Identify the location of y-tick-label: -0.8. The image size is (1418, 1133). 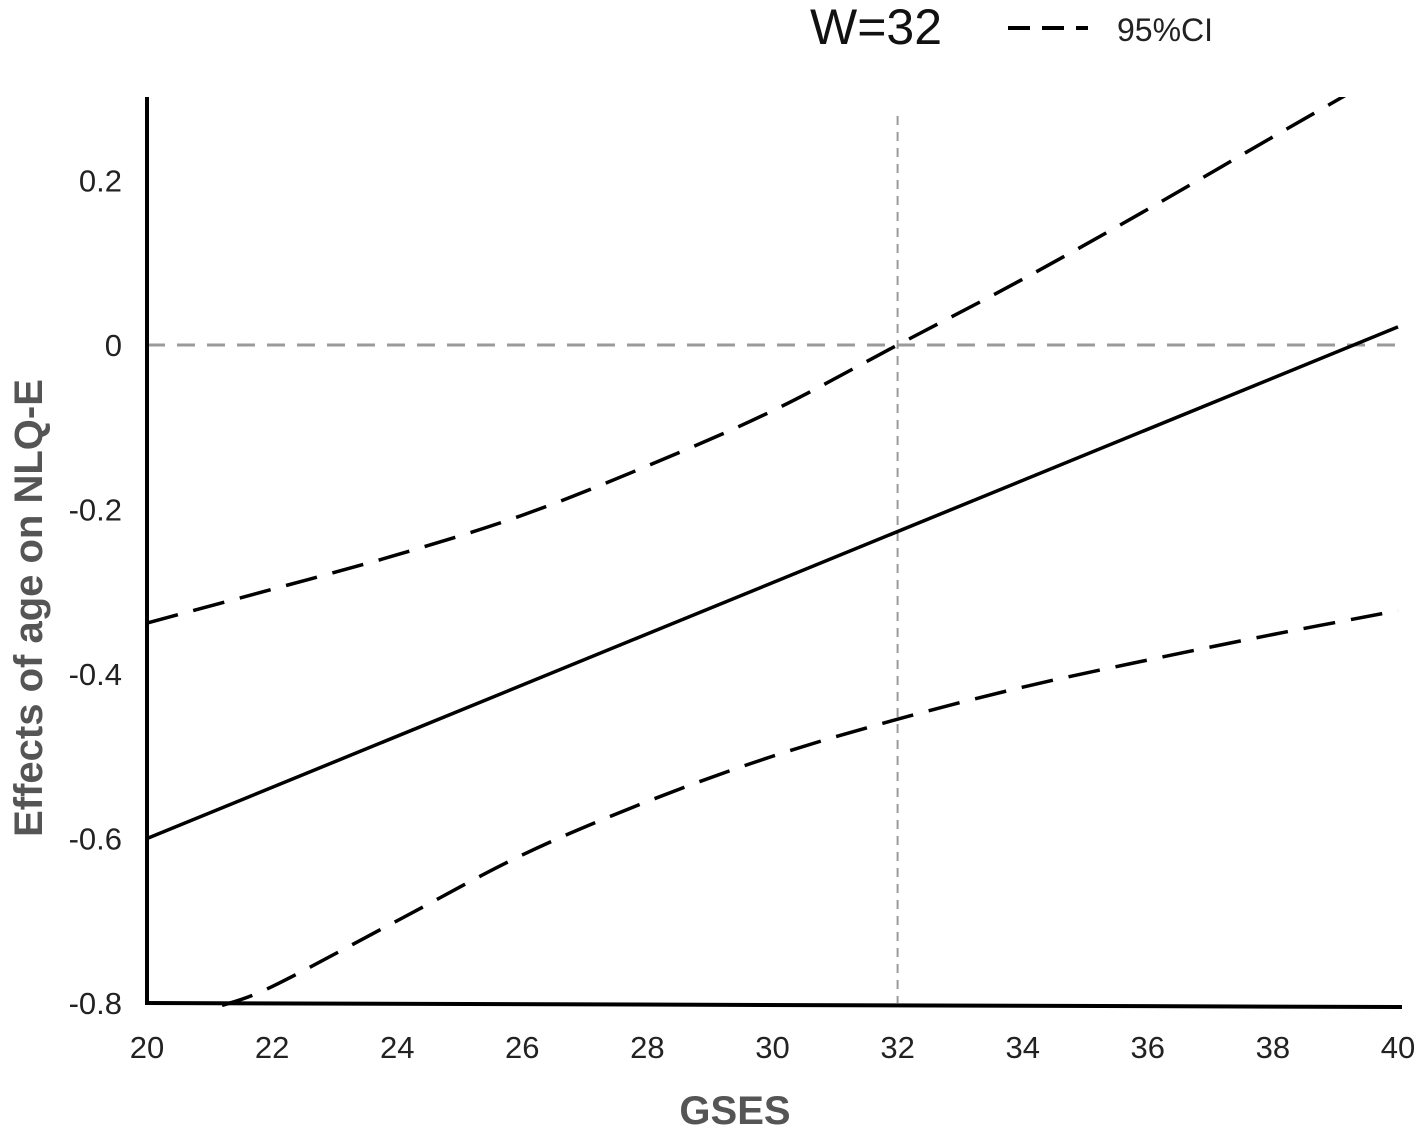
(95, 1003).